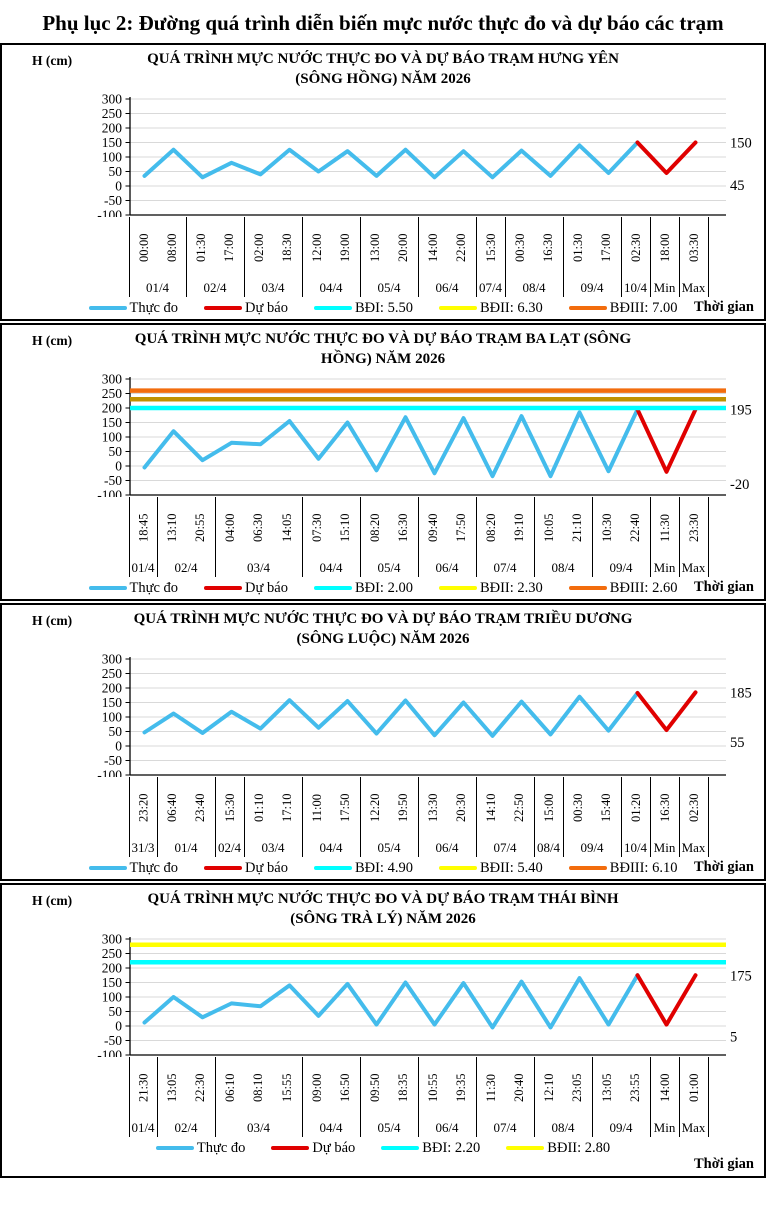 This screenshot has height=1211, width=766. What do you see at coordinates (287, 248) in the screenshot?
I see `time-tick-label: 18:30` at bounding box center [287, 248].